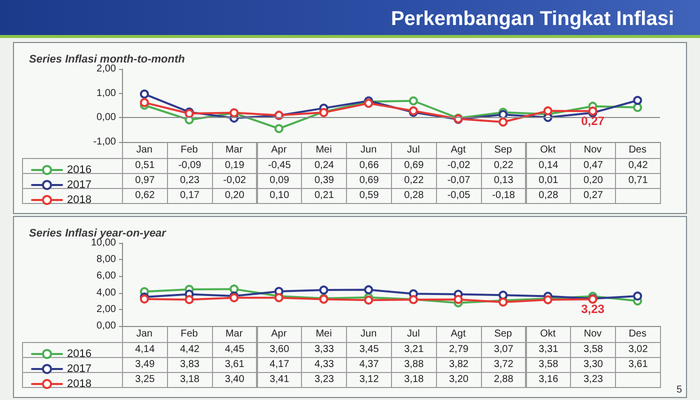 This screenshot has height=400, width=700. Describe the element at coordinates (104, 142) in the screenshot. I see `y-tick-label: -1,00` at that location.